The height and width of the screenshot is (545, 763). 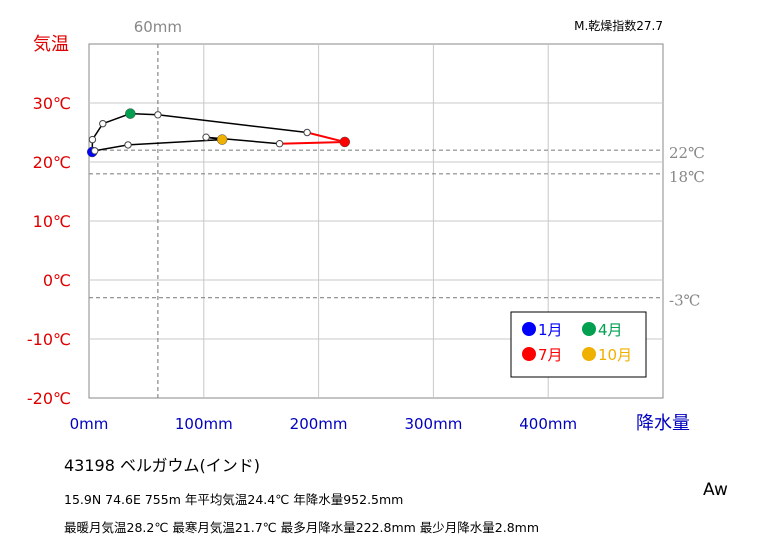 What do you see at coordinates (89, 424) in the screenshot?
I see `x-tick-label-0: 0mm` at bounding box center [89, 424].